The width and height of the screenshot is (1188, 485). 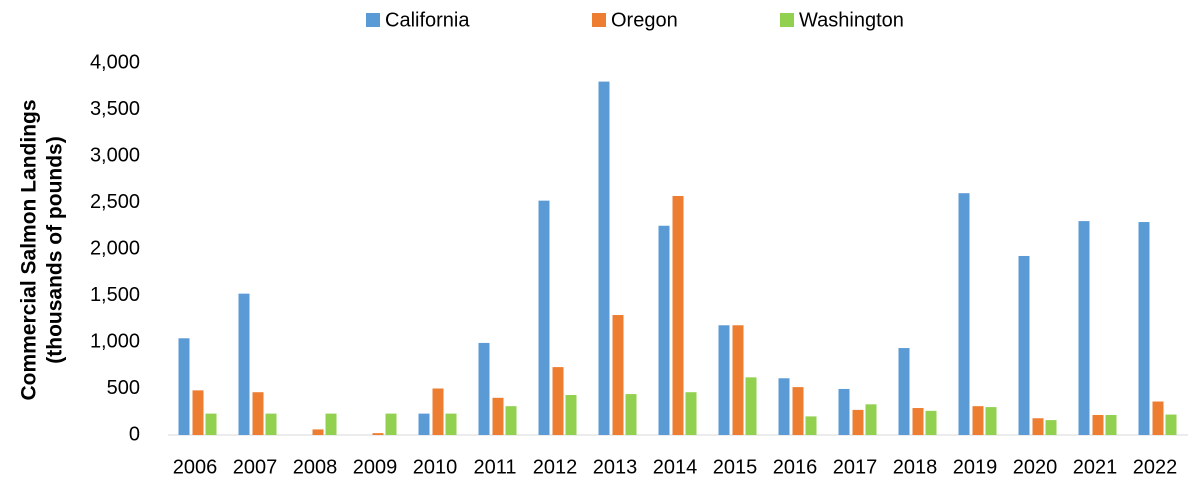 I want to click on y-tick-label: 2,000, so click(x=115, y=248).